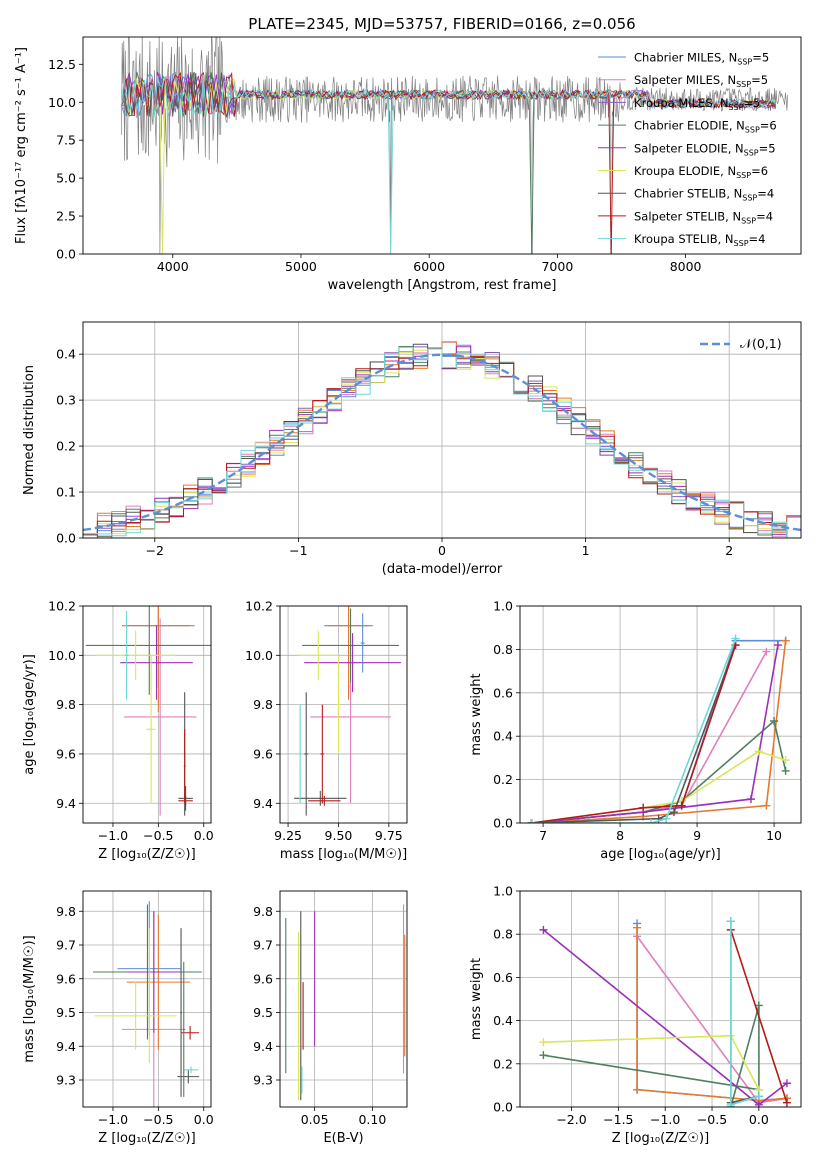 The image size is (819, 1170). What do you see at coordinates (288, 835) in the screenshot?
I see `x-tick-label: 9.25` at bounding box center [288, 835].